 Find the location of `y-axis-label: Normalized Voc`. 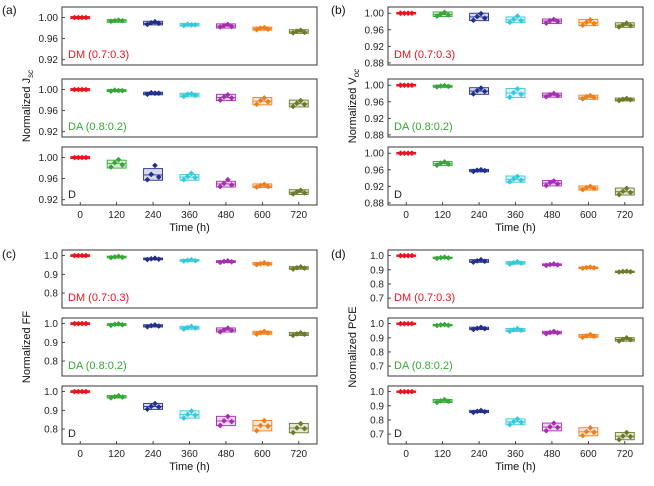

y-axis-label: Normalized Voc is located at coordinates (354, 106).